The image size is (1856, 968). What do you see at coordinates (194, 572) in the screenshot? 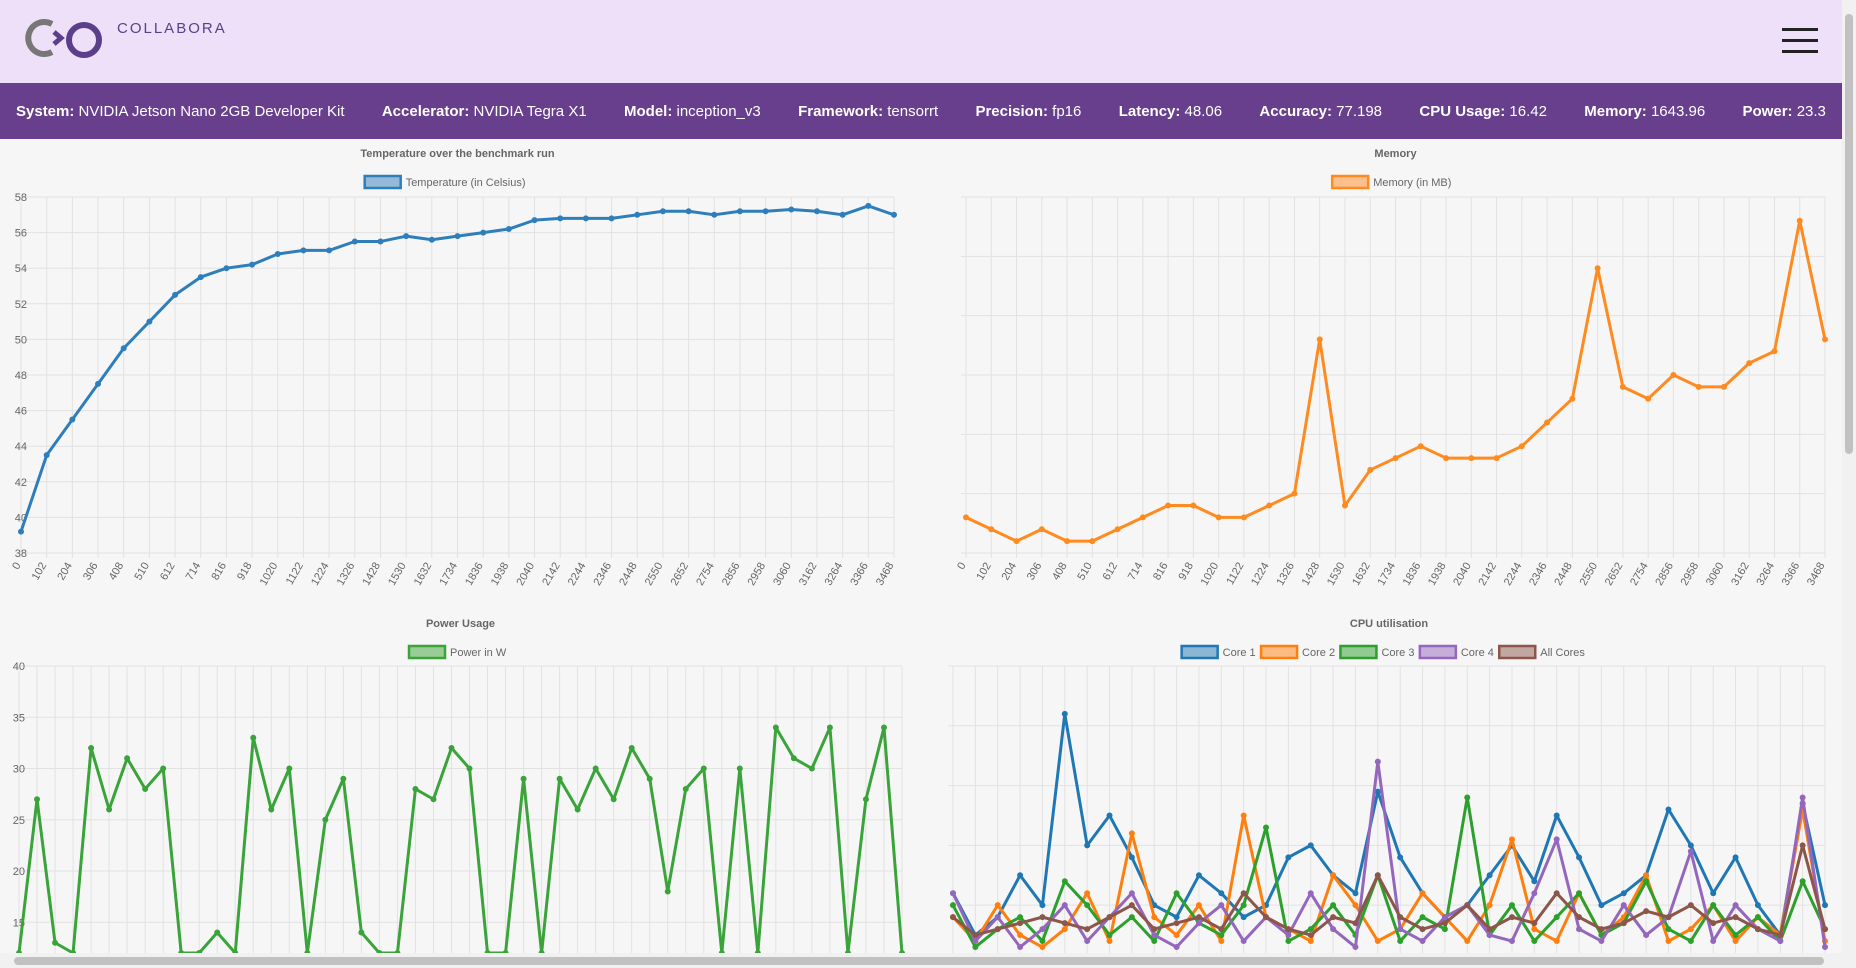
I see `x-tick-label: 714` at bounding box center [194, 572].